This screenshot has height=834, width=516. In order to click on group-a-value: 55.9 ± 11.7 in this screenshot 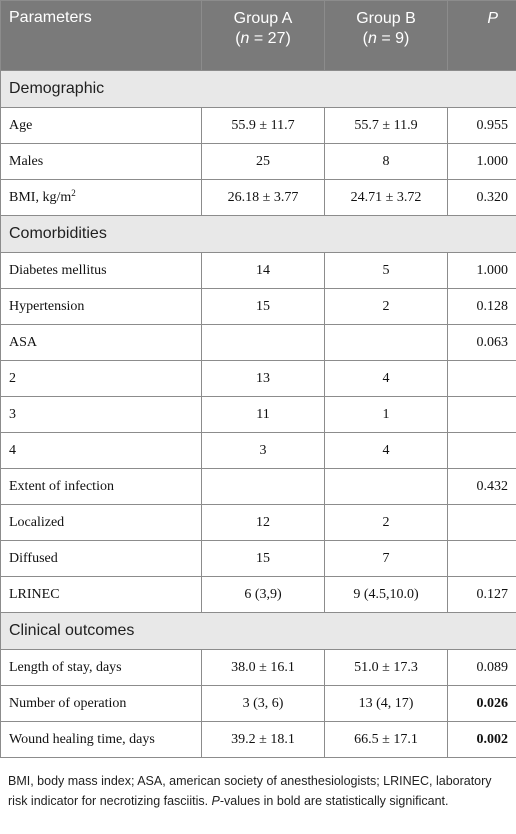, I will do `click(263, 125)`.